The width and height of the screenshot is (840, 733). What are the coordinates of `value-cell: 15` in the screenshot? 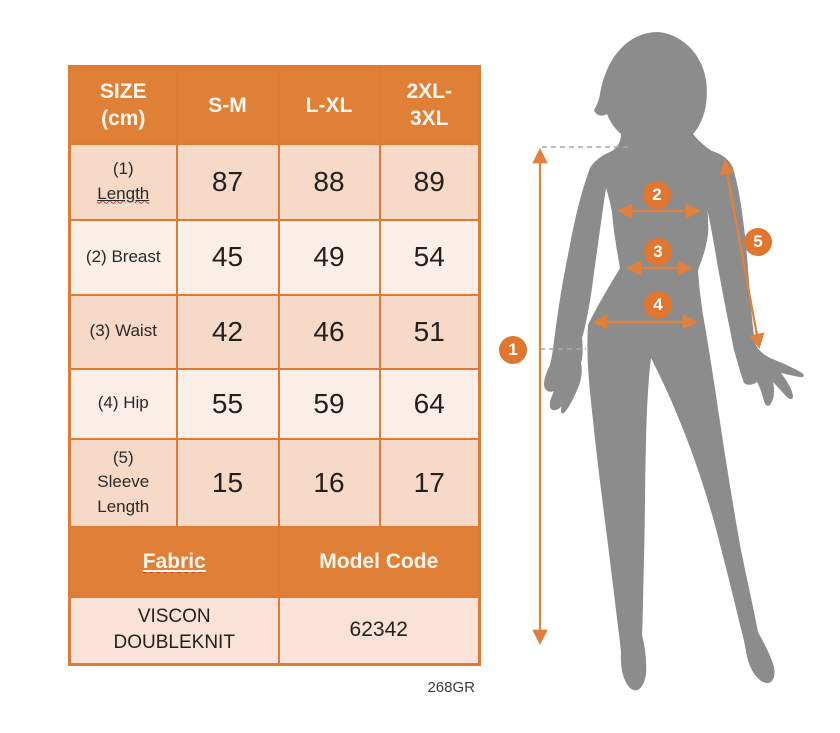 It's located at (227, 482).